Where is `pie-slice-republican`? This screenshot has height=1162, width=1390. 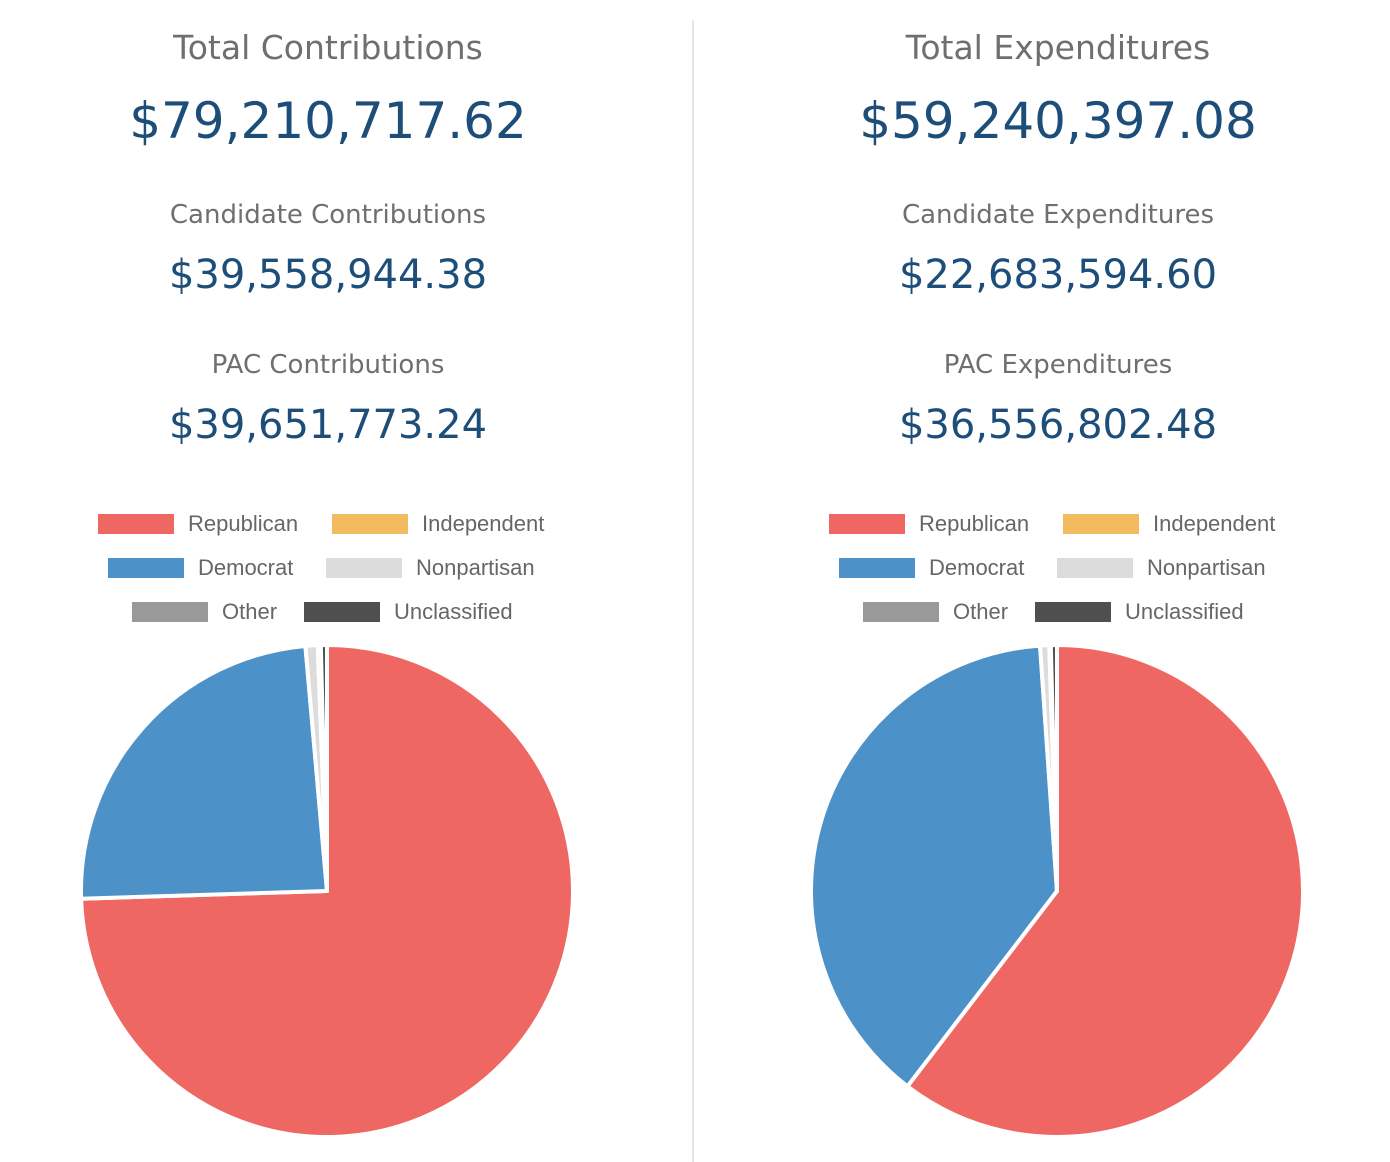
pie-slice-republican is located at coordinates (1105, 891).